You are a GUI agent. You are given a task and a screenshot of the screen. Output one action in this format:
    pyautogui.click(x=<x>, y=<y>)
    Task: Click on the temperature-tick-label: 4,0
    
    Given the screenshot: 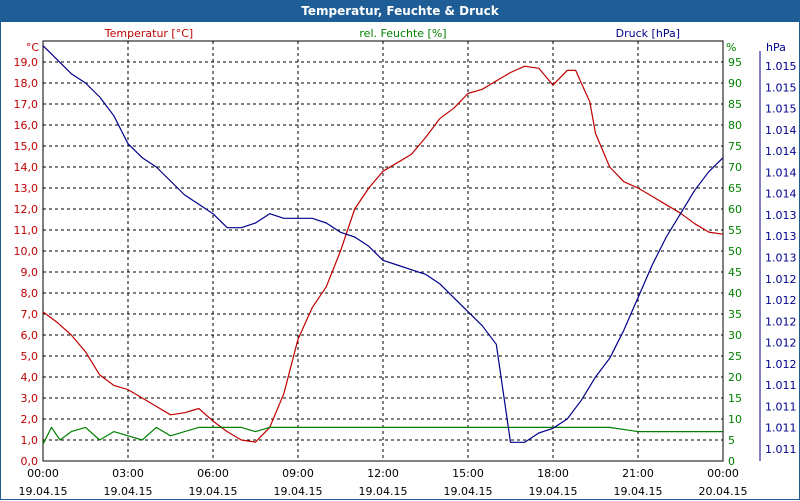 What is the action you would take?
    pyautogui.click(x=30, y=377)
    